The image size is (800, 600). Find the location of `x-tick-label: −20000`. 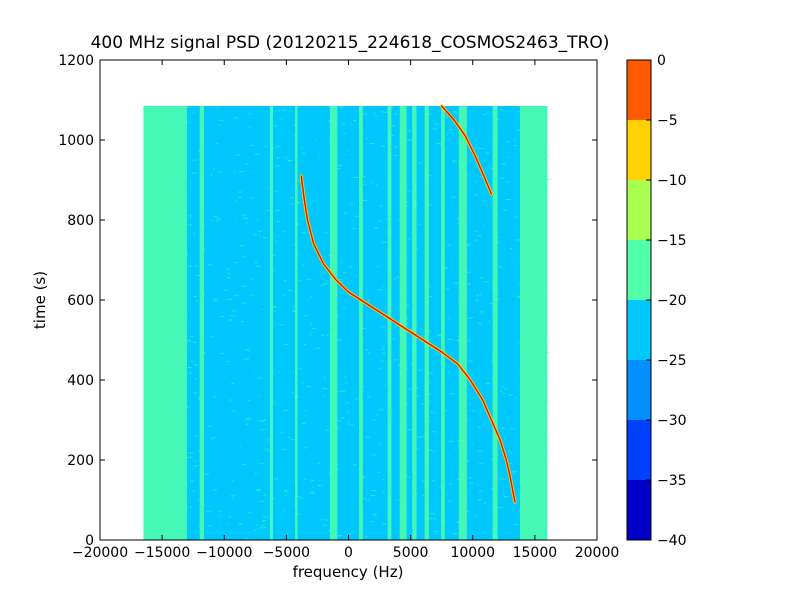

x-tick-label: −20000 is located at coordinates (100, 553).